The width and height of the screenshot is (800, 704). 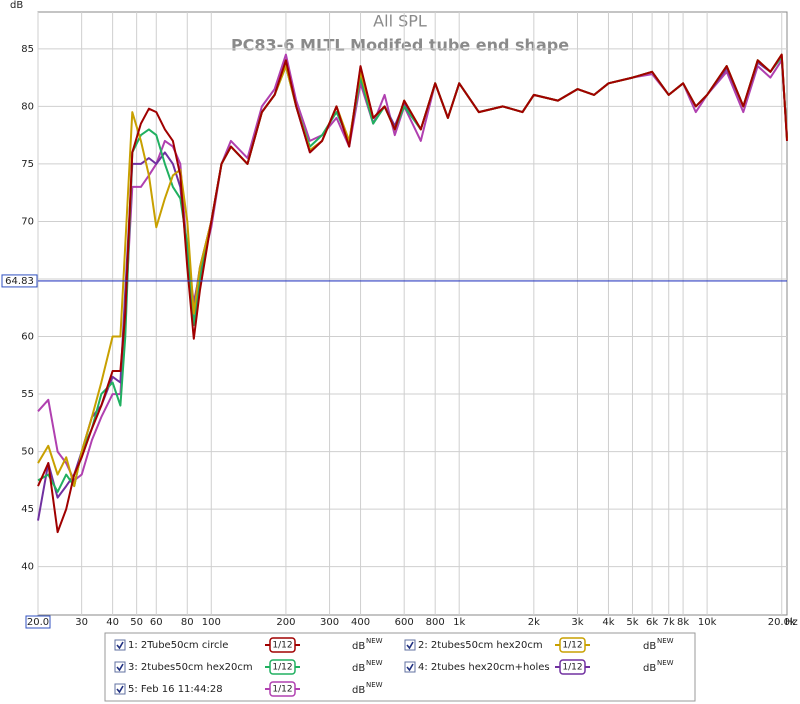 I want to click on x-tick-label: 800, so click(x=435, y=622).